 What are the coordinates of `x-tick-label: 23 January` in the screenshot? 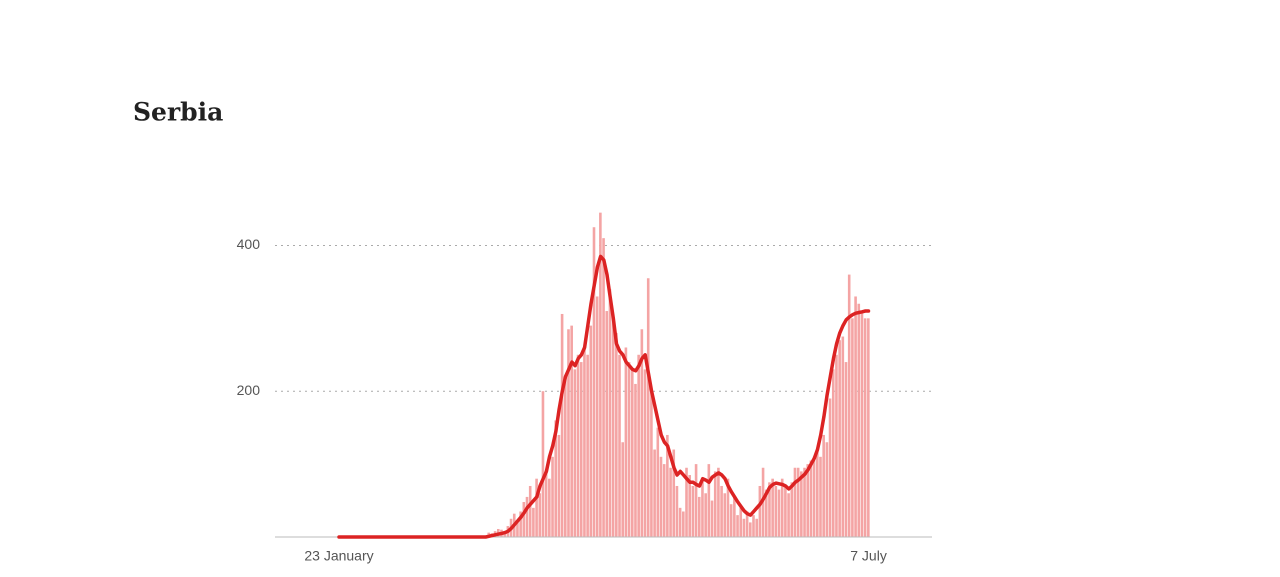 It's located at (338, 556).